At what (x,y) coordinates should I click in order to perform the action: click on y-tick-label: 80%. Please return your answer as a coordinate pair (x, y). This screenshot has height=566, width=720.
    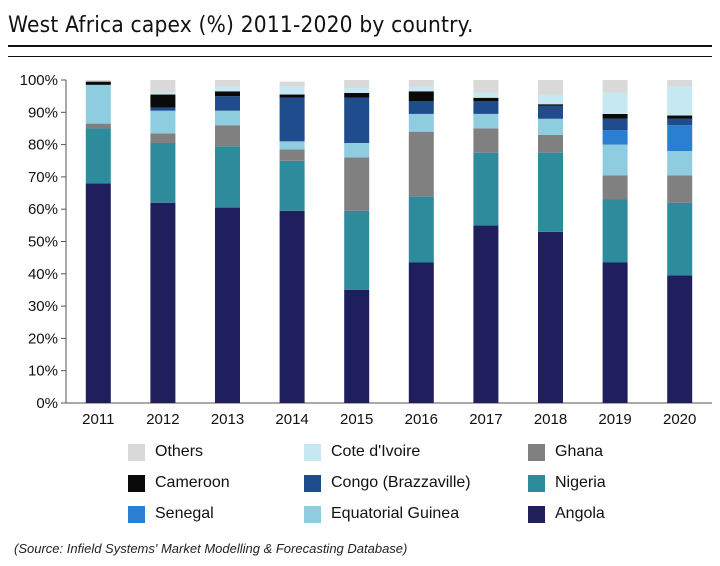
    Looking at the image, I should click on (43, 145).